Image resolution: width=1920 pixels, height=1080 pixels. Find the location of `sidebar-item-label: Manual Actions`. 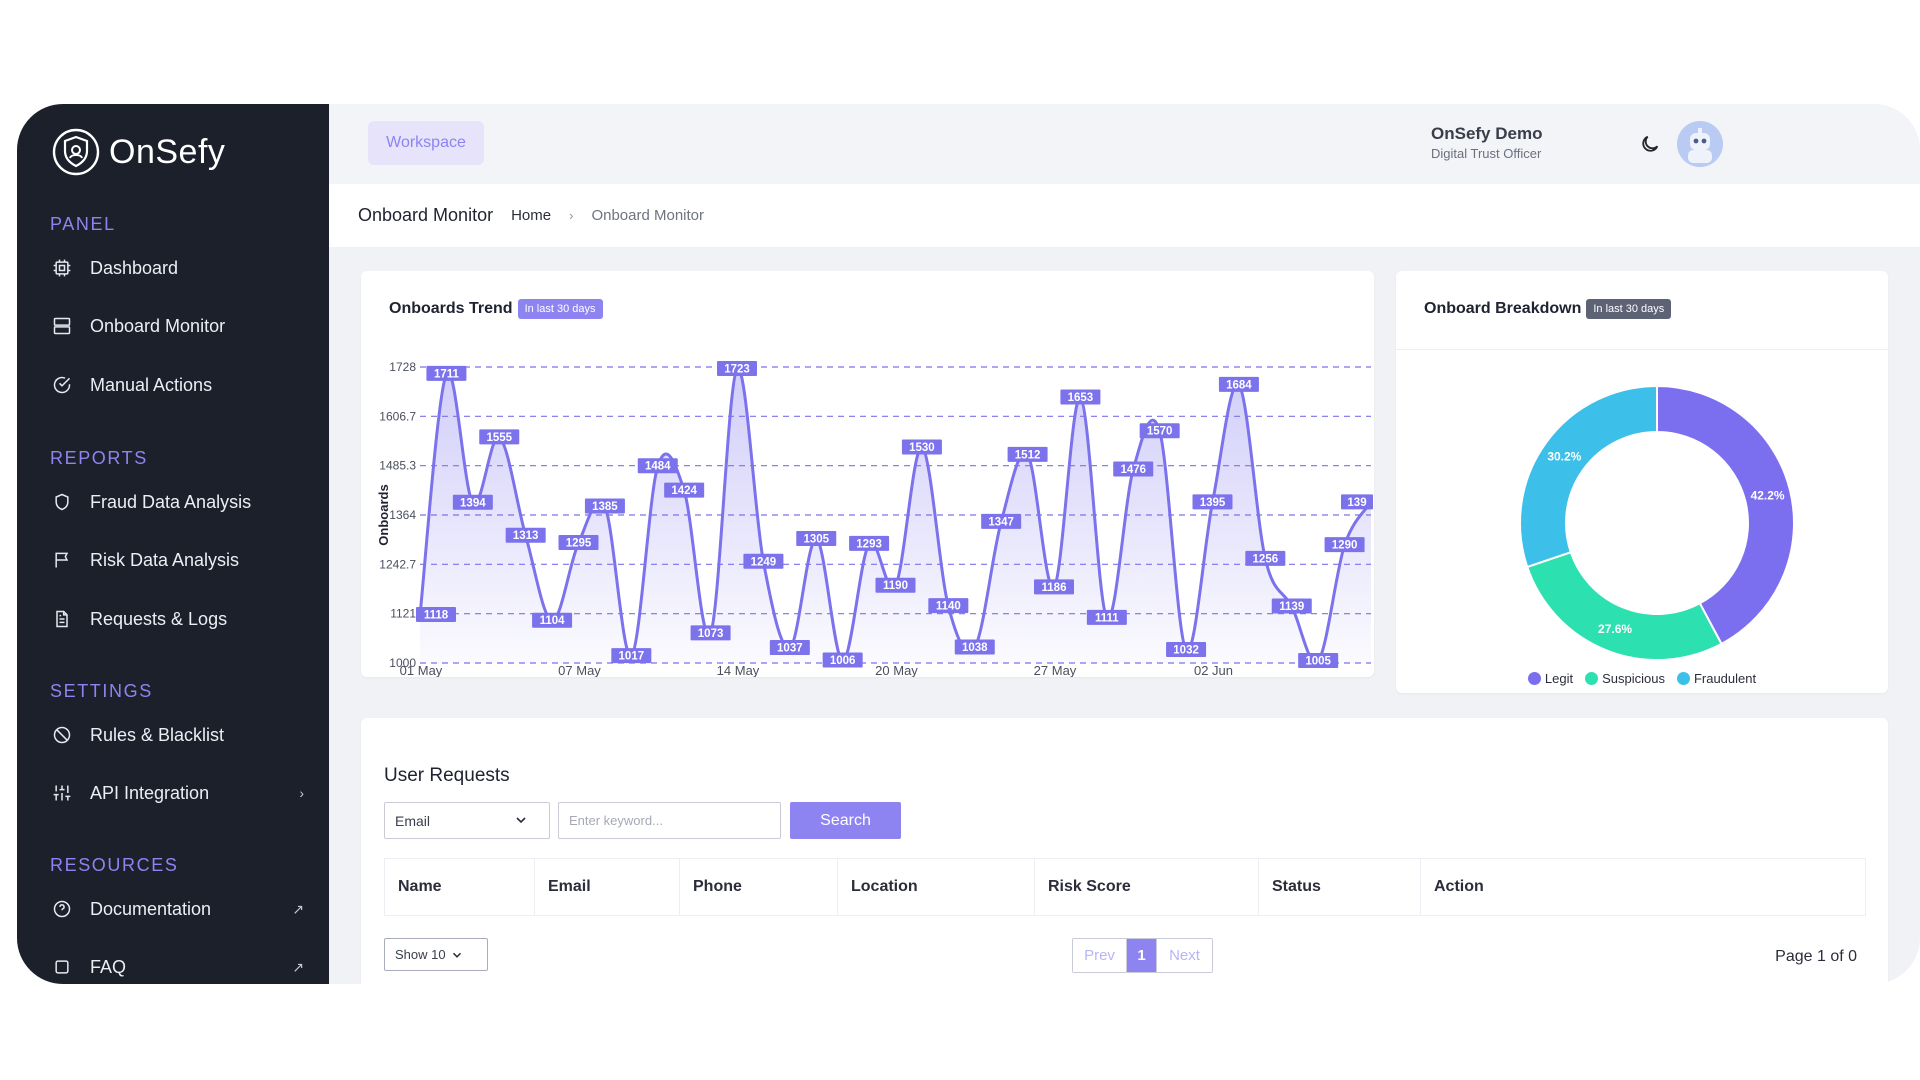

sidebar-item-label: Manual Actions is located at coordinates (151, 384).